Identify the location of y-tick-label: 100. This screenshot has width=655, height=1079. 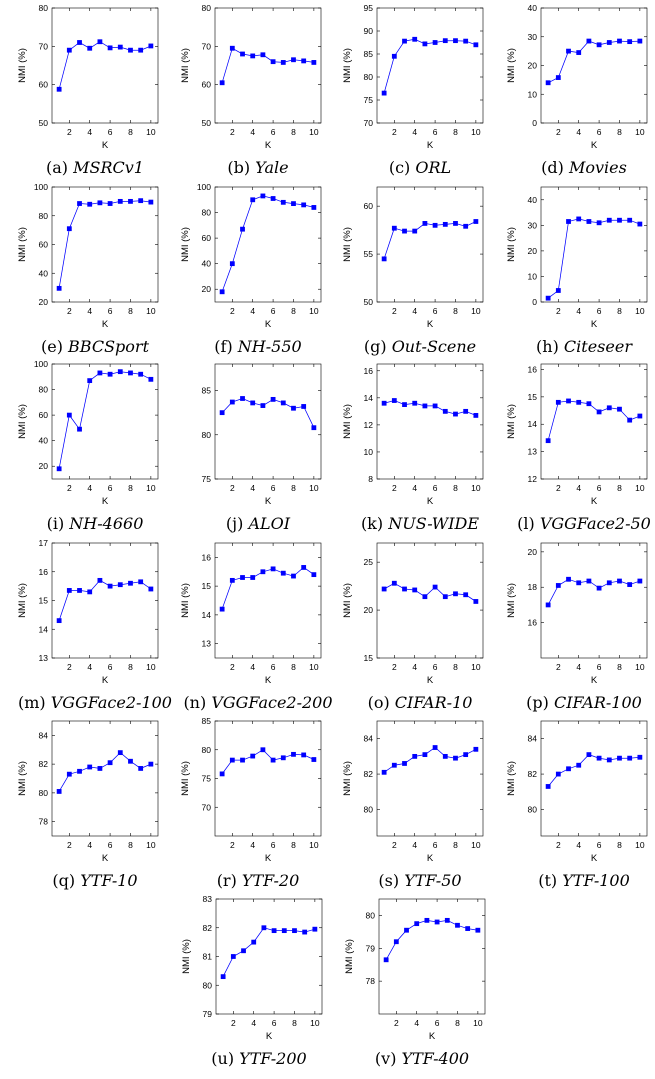
(41, 187).